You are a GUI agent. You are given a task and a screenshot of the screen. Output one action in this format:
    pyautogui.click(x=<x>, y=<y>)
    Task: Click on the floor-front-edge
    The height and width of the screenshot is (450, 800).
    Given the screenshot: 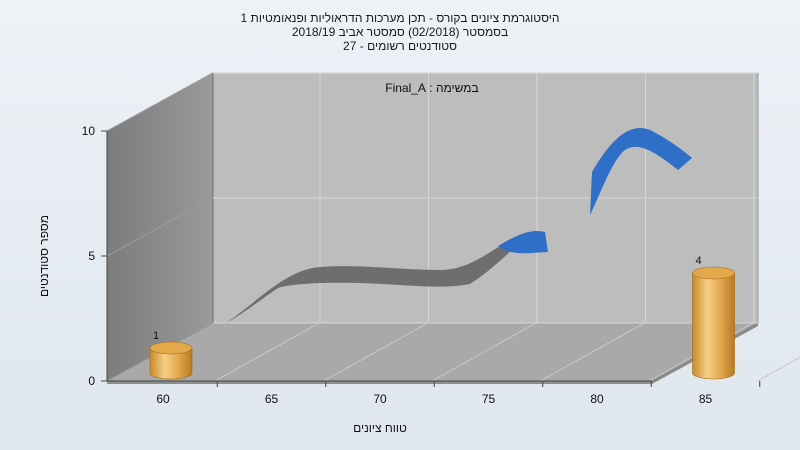 What is the action you would take?
    pyautogui.click(x=379, y=382)
    